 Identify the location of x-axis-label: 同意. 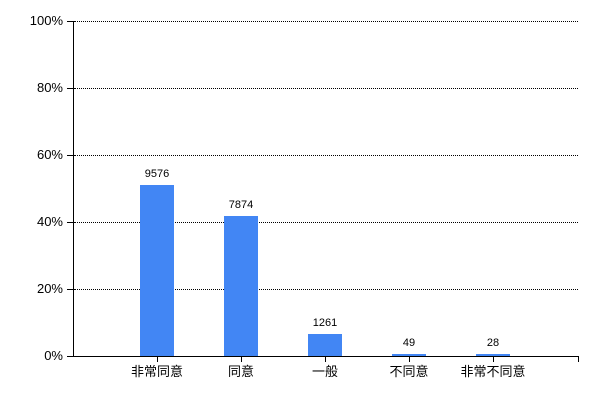
(240, 371).